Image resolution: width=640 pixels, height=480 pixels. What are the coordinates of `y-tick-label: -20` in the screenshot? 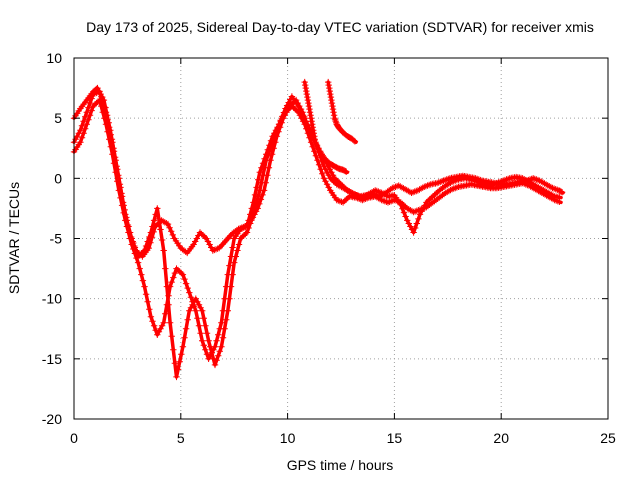 It's located at (52, 419).